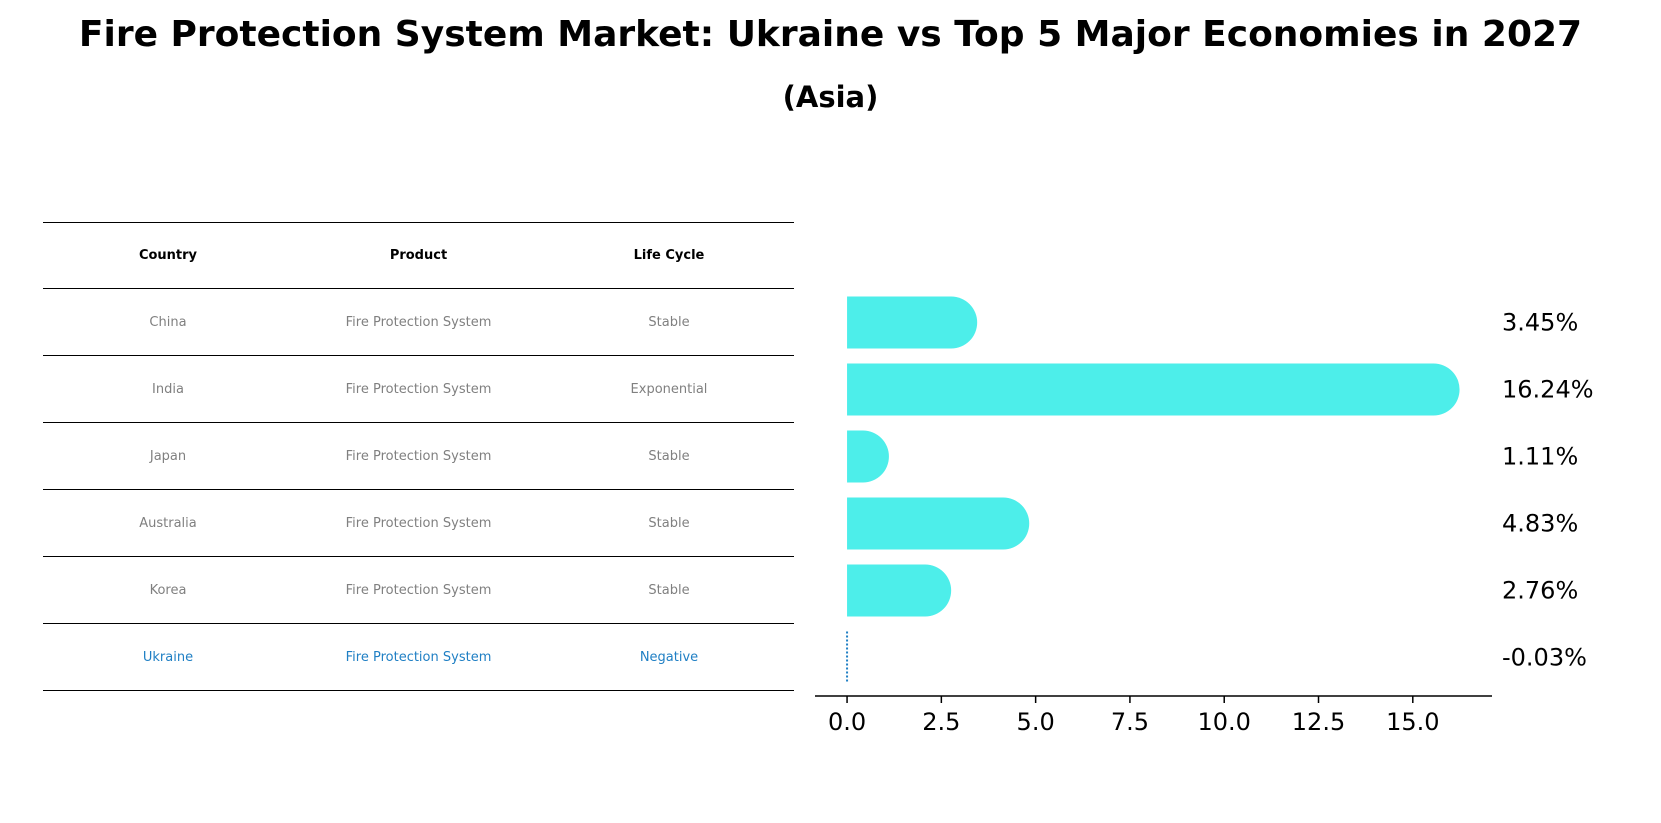 This screenshot has width=1661, height=823. I want to click on cell-country: Japan, so click(168, 456).